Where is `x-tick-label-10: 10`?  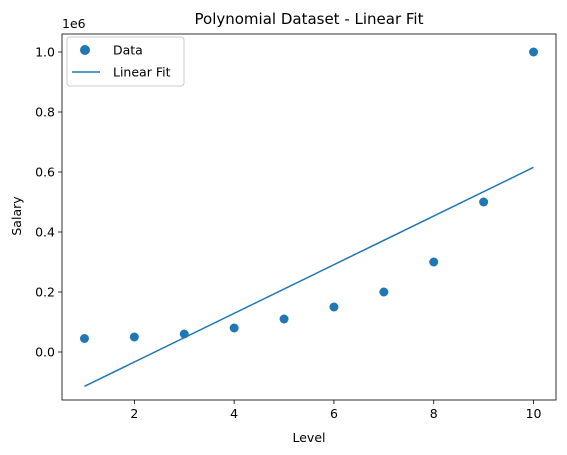
x-tick-label-10: 10 is located at coordinates (534, 413).